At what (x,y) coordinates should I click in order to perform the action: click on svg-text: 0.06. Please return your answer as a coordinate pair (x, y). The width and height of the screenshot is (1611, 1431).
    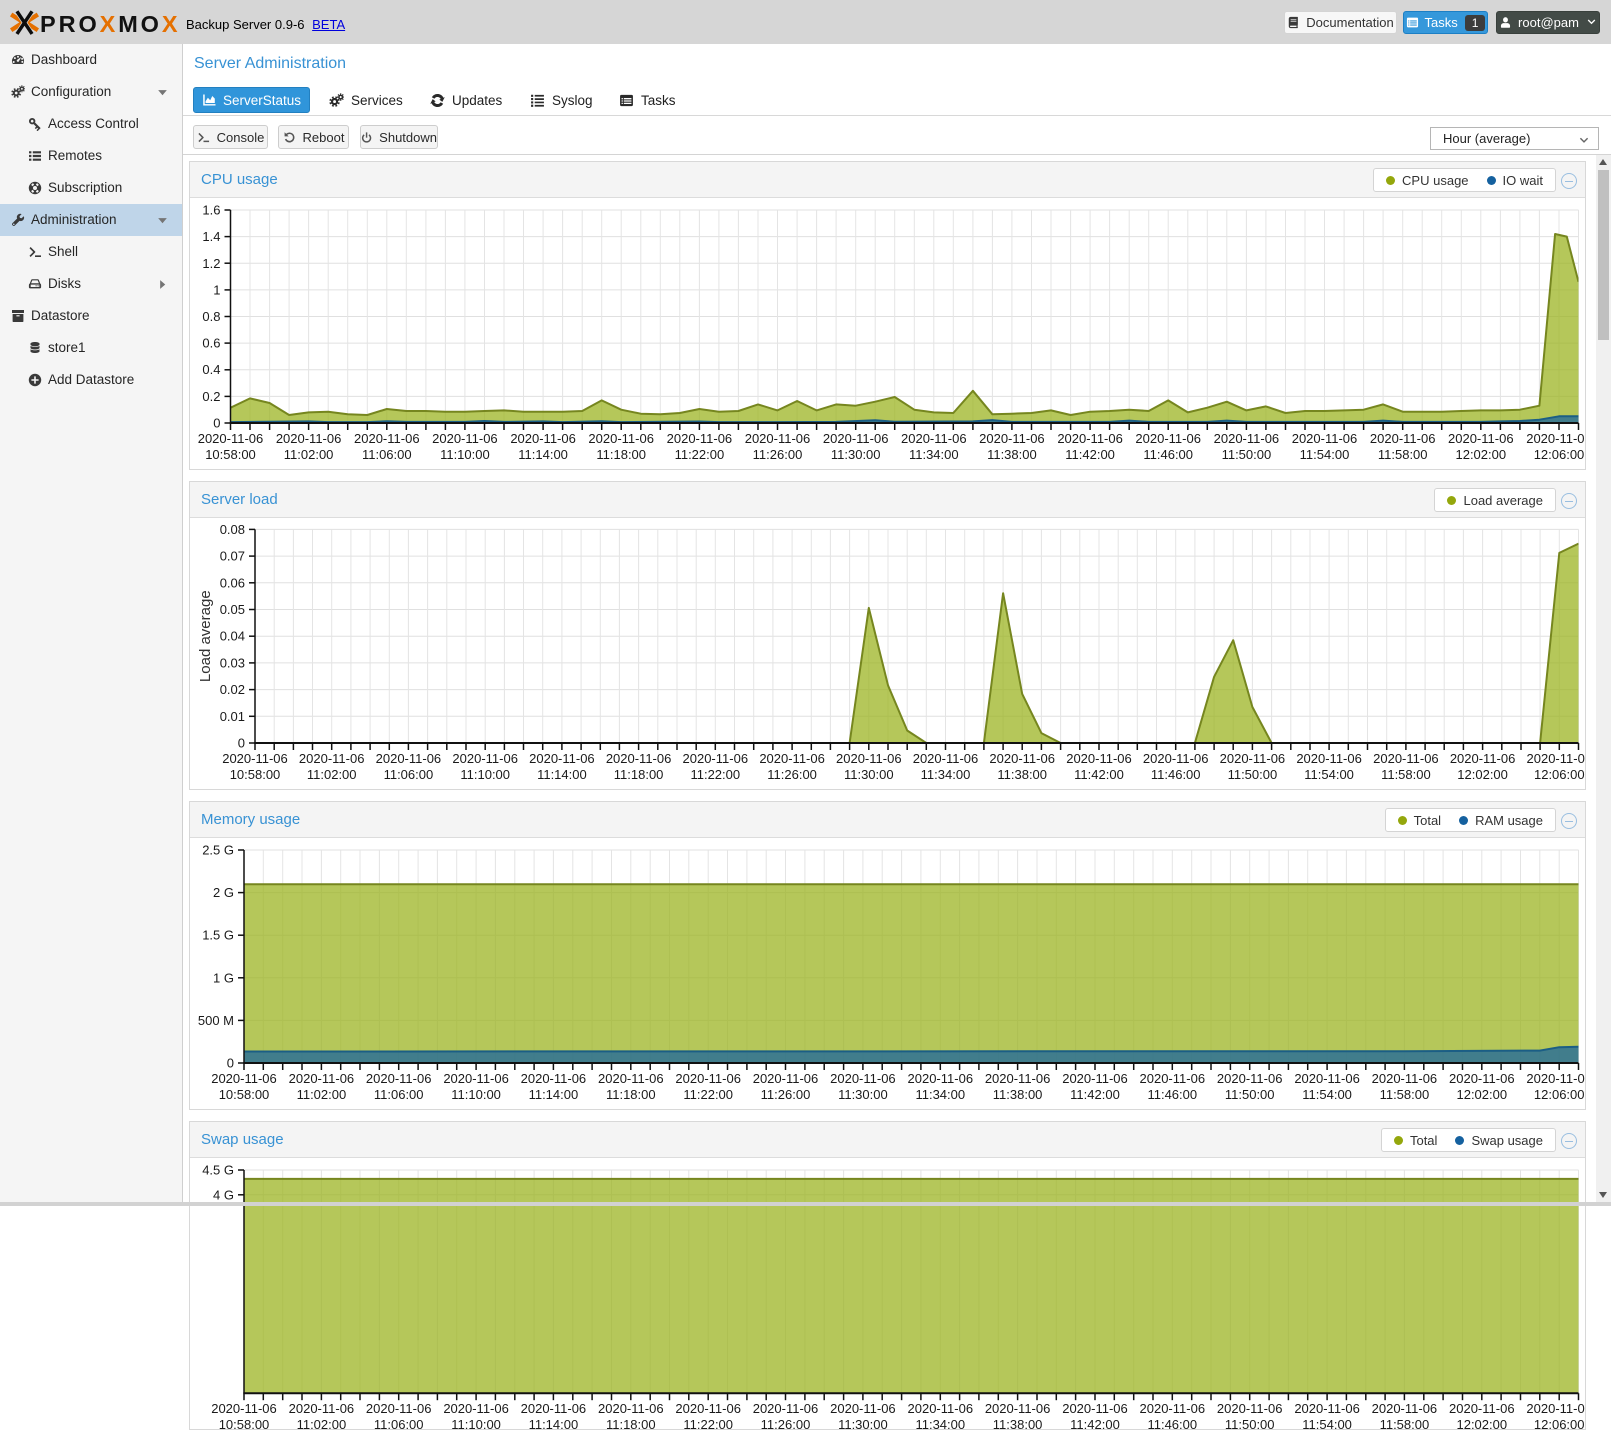
    Looking at the image, I should click on (232, 582).